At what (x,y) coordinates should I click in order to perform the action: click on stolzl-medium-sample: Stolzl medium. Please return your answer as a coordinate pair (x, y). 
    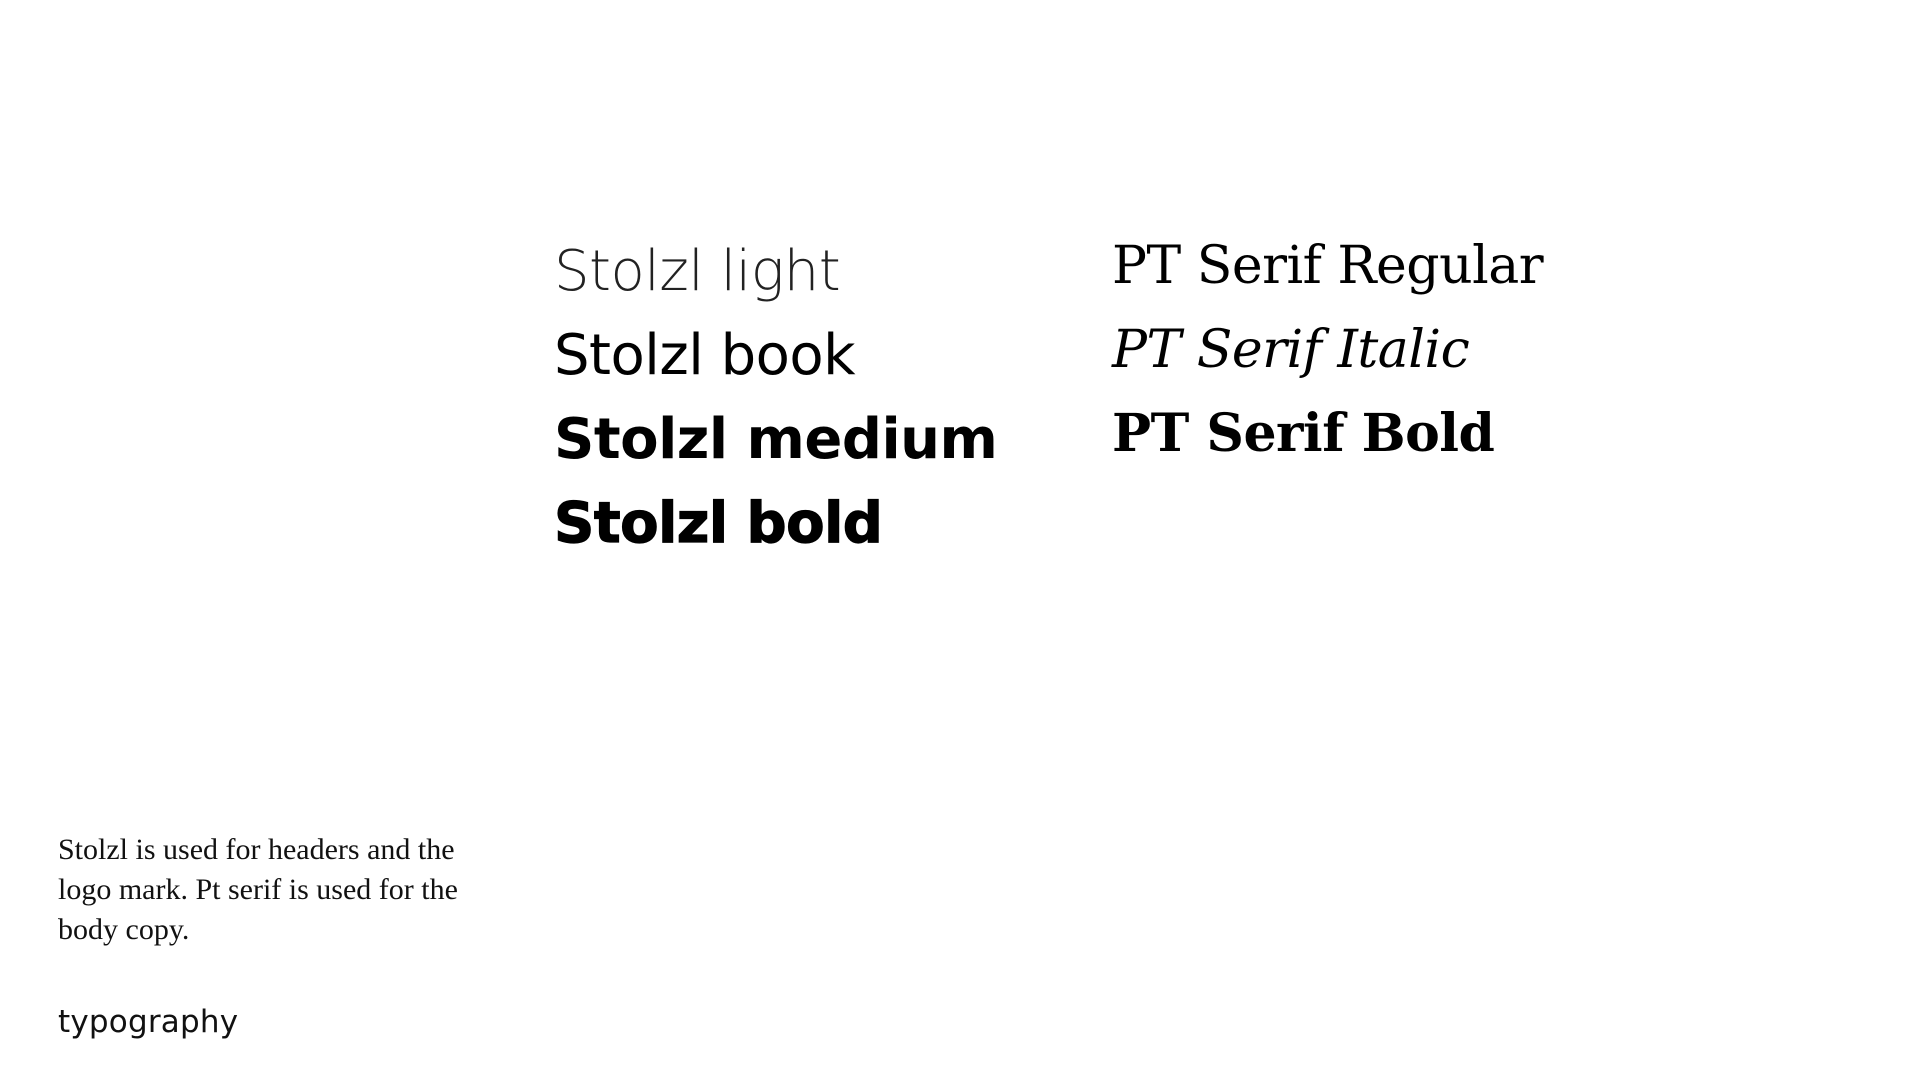
    Looking at the image, I should click on (776, 439).